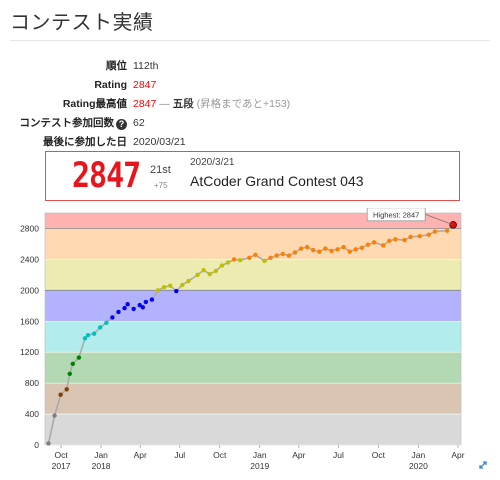 The height and width of the screenshot is (480, 500). I want to click on y-tick-label: 2800, so click(29, 228).